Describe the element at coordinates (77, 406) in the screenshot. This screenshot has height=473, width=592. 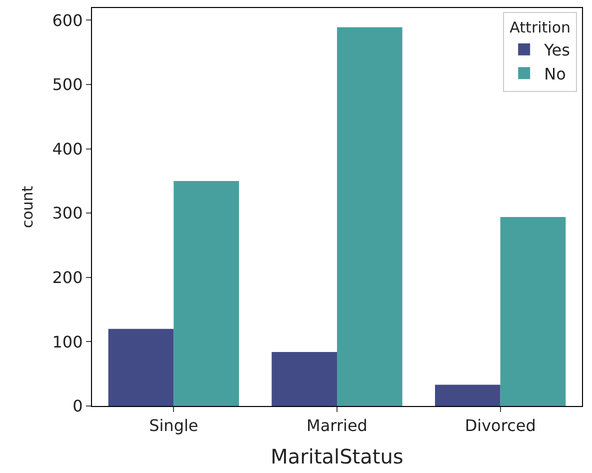
I see `y-tick-label: 0` at that location.